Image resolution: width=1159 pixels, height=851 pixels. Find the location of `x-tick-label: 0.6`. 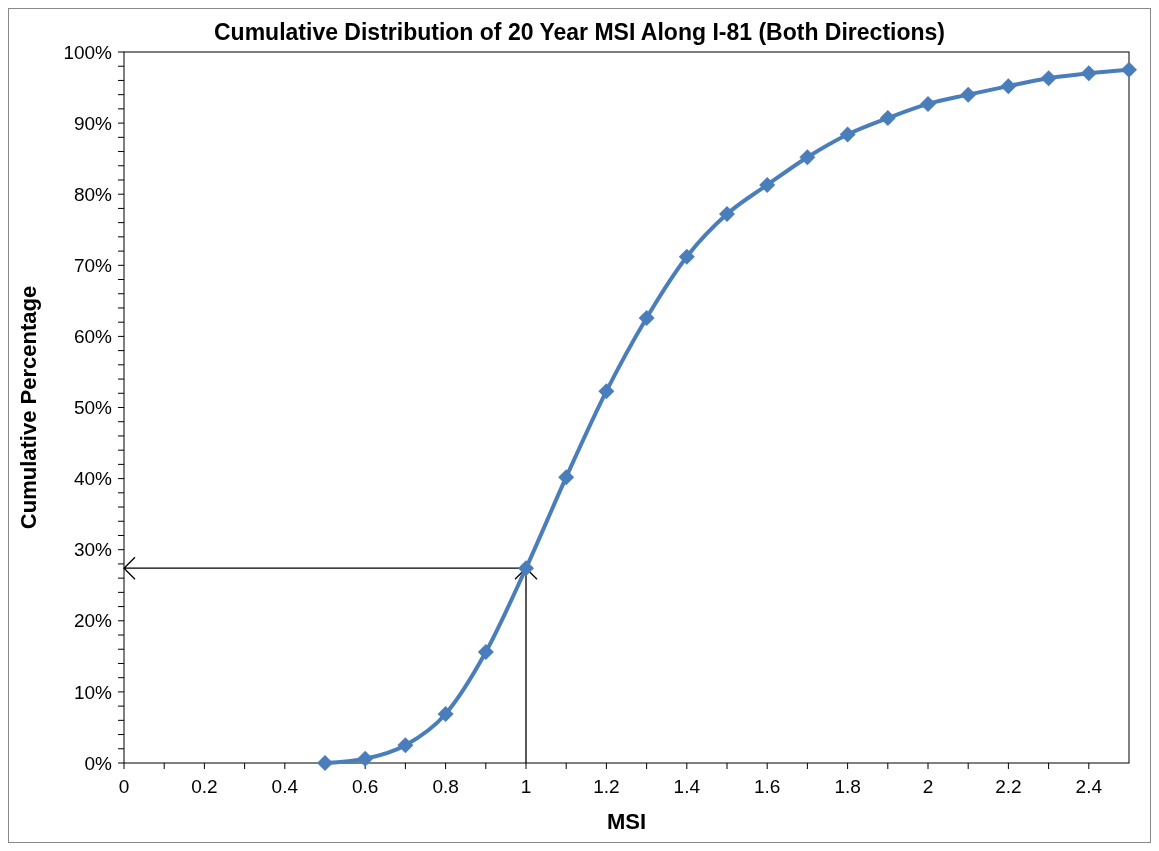

x-tick-label: 0.6 is located at coordinates (365, 786).